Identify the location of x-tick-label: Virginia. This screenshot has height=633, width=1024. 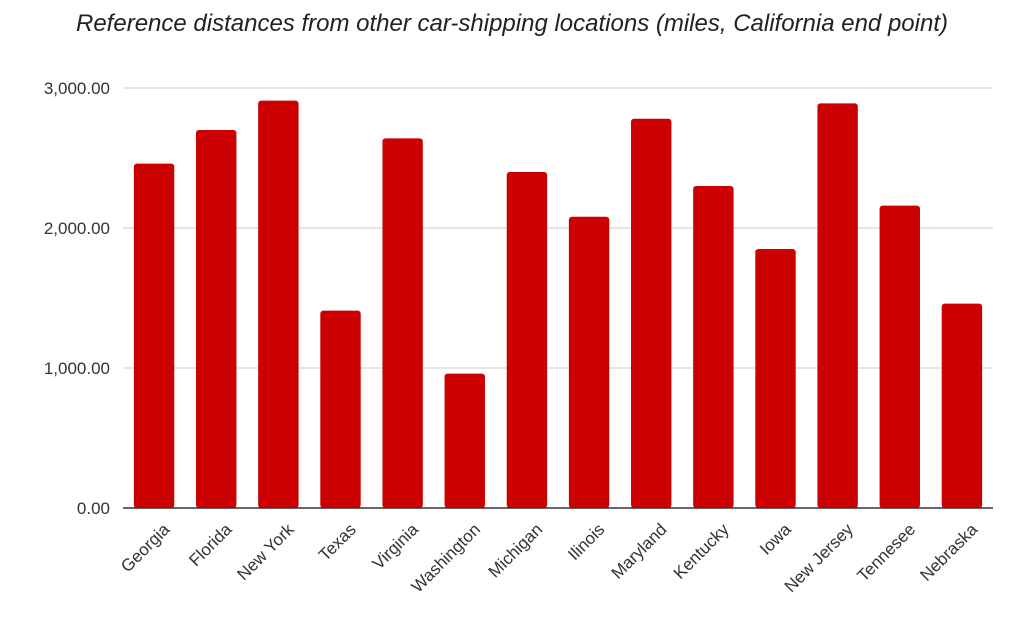
(396, 546).